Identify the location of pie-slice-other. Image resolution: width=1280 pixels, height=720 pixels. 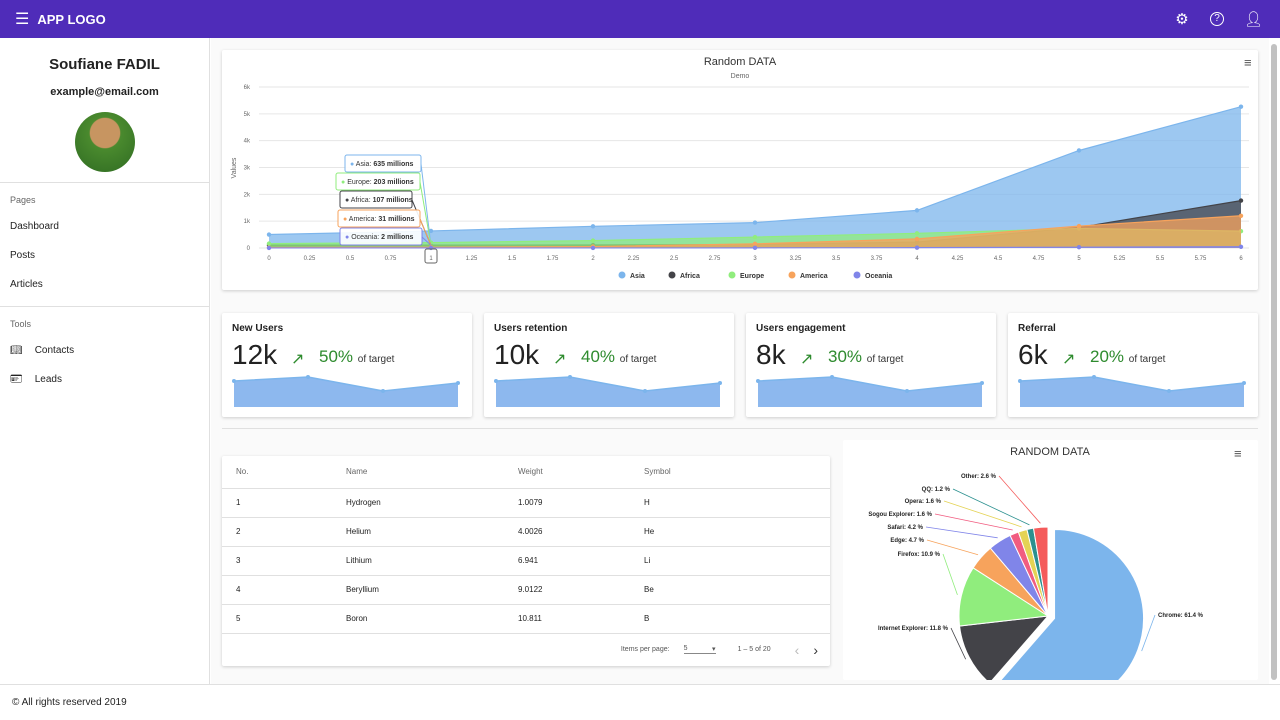
(1040, 571).